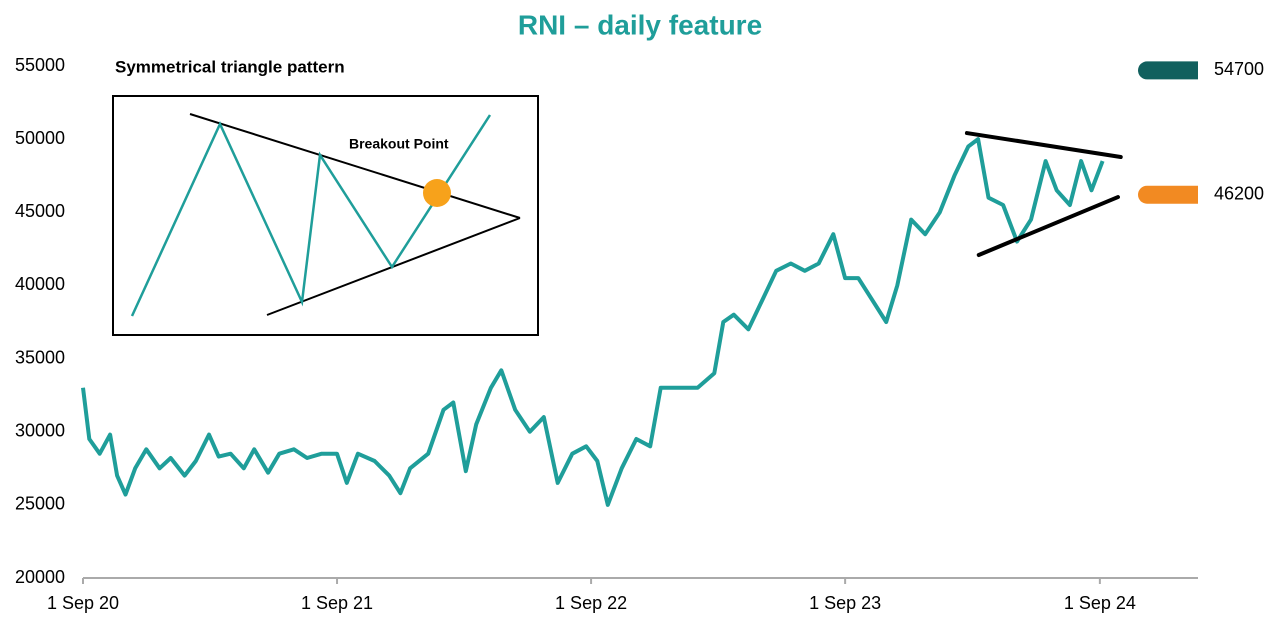 The height and width of the screenshot is (638, 1280). Describe the element at coordinates (40, 211) in the screenshot. I see `y-tick-label: 45000` at that location.